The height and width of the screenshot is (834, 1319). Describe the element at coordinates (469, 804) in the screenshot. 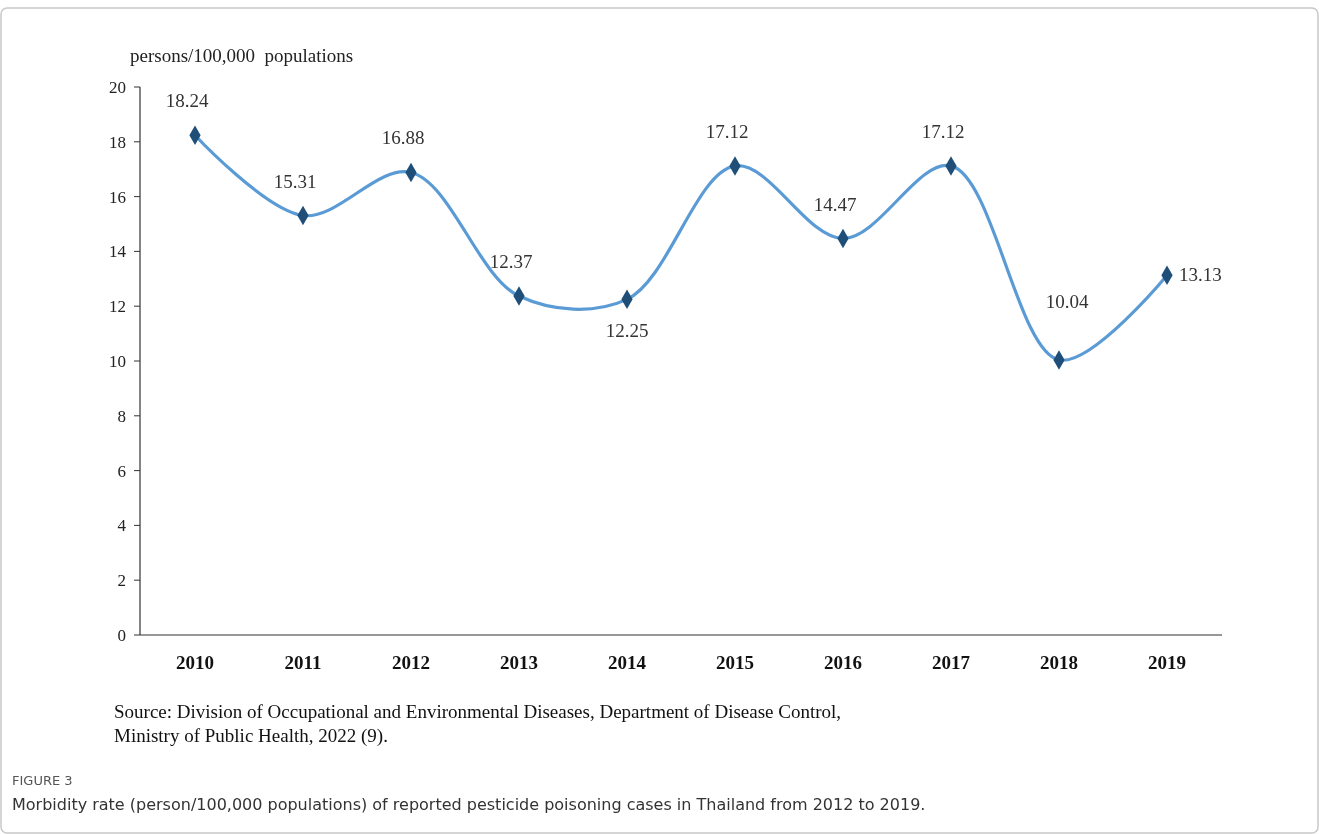

I see `text: Morbidity rate (person/100,000 populations) of reported pesticide poisoning cases in Thailand from 2012 to 2019.` at that location.